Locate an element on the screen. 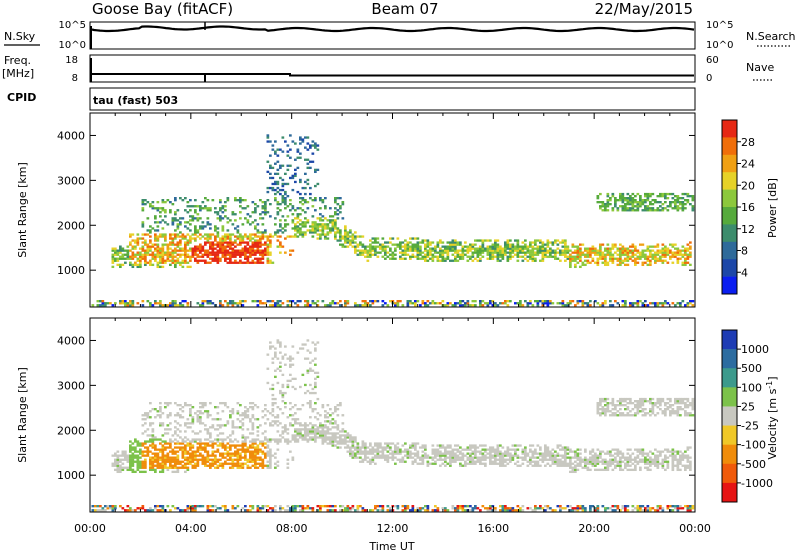 The image size is (800, 558). y-tick-label: 2000 is located at coordinates (71, 225).